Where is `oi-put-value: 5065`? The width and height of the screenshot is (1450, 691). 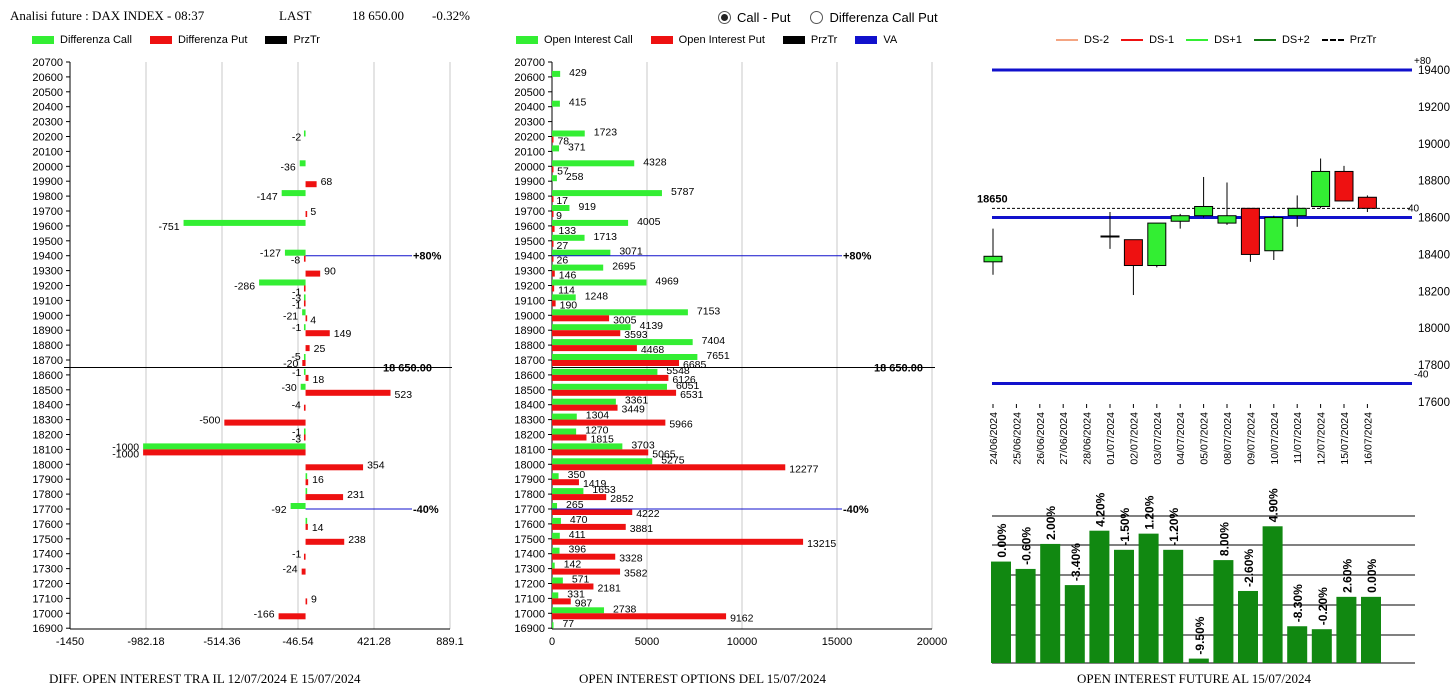 oi-put-value: 5065 is located at coordinates (664, 454).